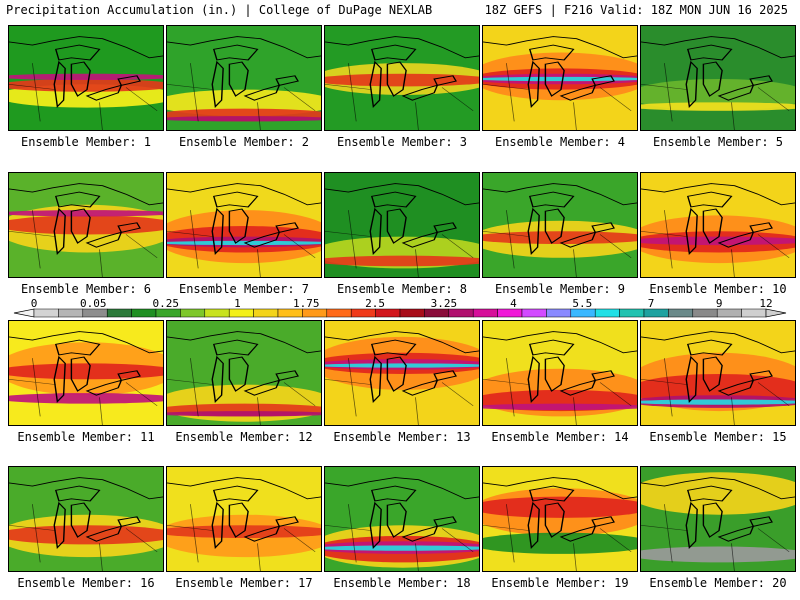 The height and width of the screenshot is (600, 800). What do you see at coordinates (34, 303) in the screenshot?
I see `colorbar-tick-label: 0` at bounding box center [34, 303].